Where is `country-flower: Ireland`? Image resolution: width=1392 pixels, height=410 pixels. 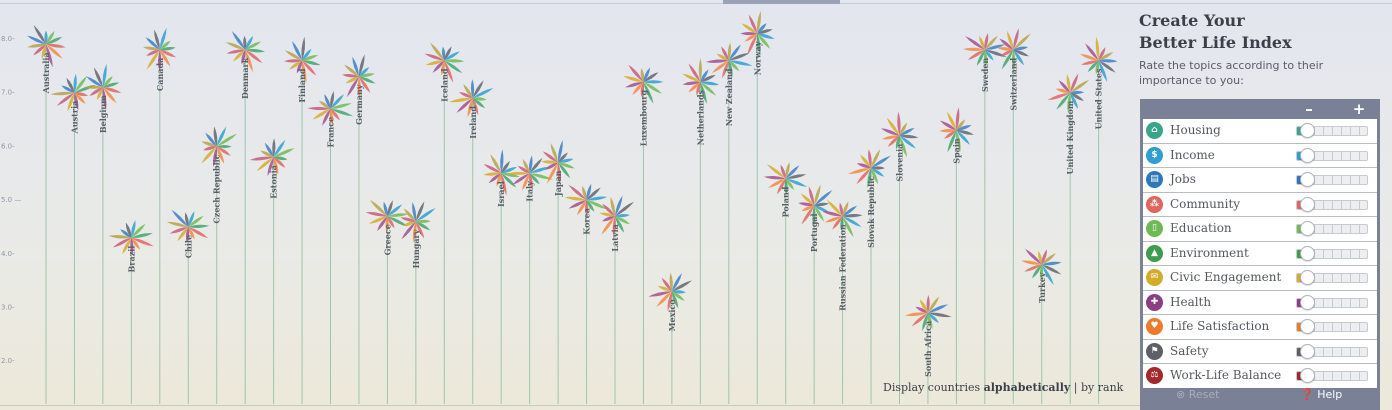
country-flower: Ireland is located at coordinates (471, 241).